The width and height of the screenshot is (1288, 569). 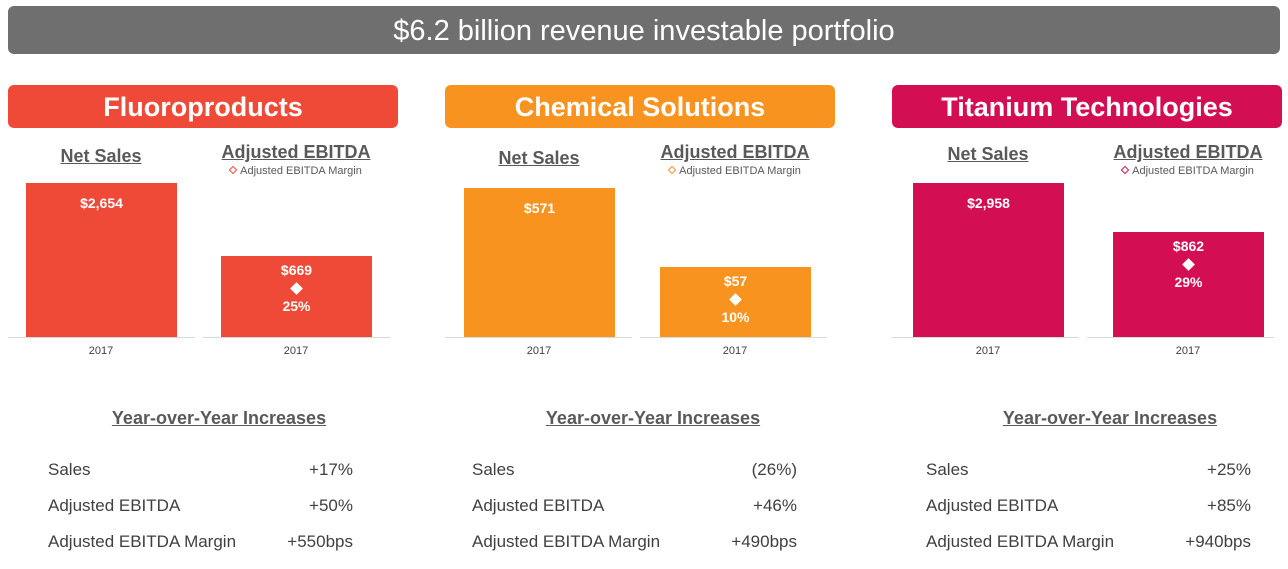 I want to click on yoy-value: +940bps, so click(x=1218, y=541).